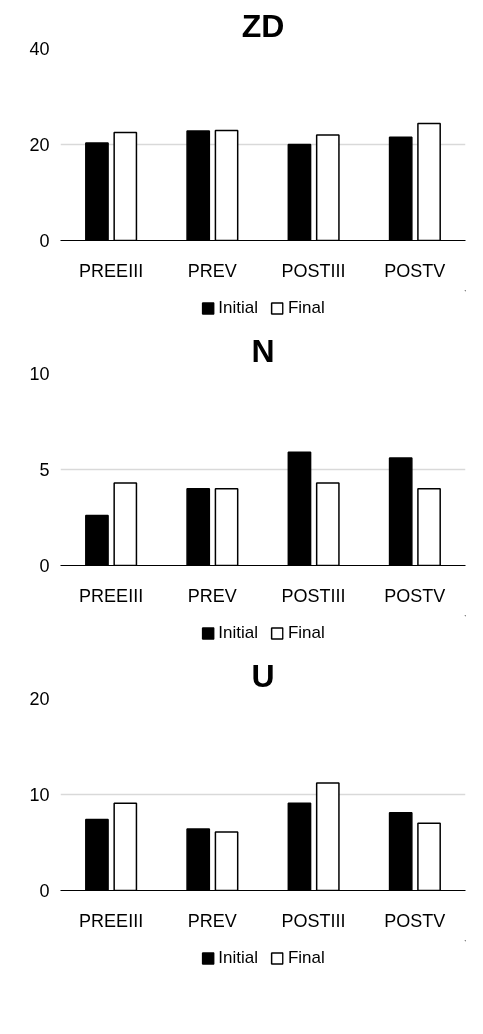  Describe the element at coordinates (39, 49) in the screenshot. I see `y-tick-label: 40` at that location.